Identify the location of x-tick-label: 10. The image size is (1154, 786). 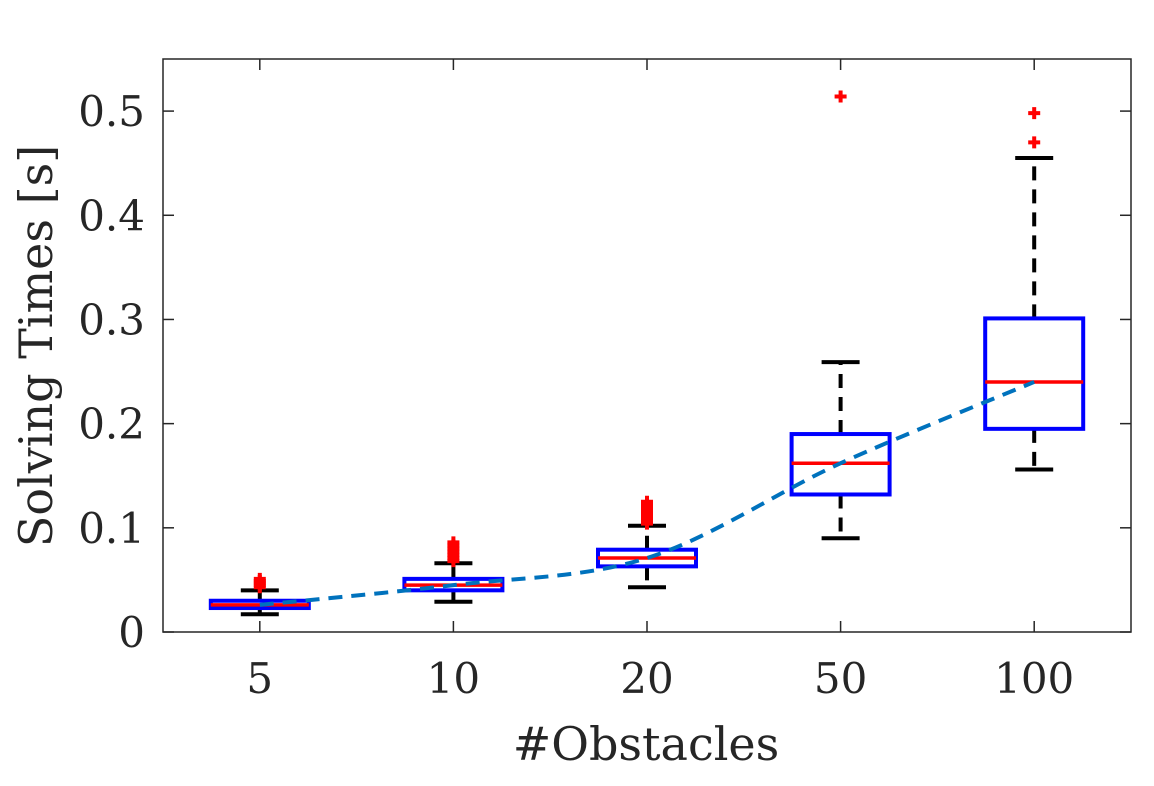
(453, 678).